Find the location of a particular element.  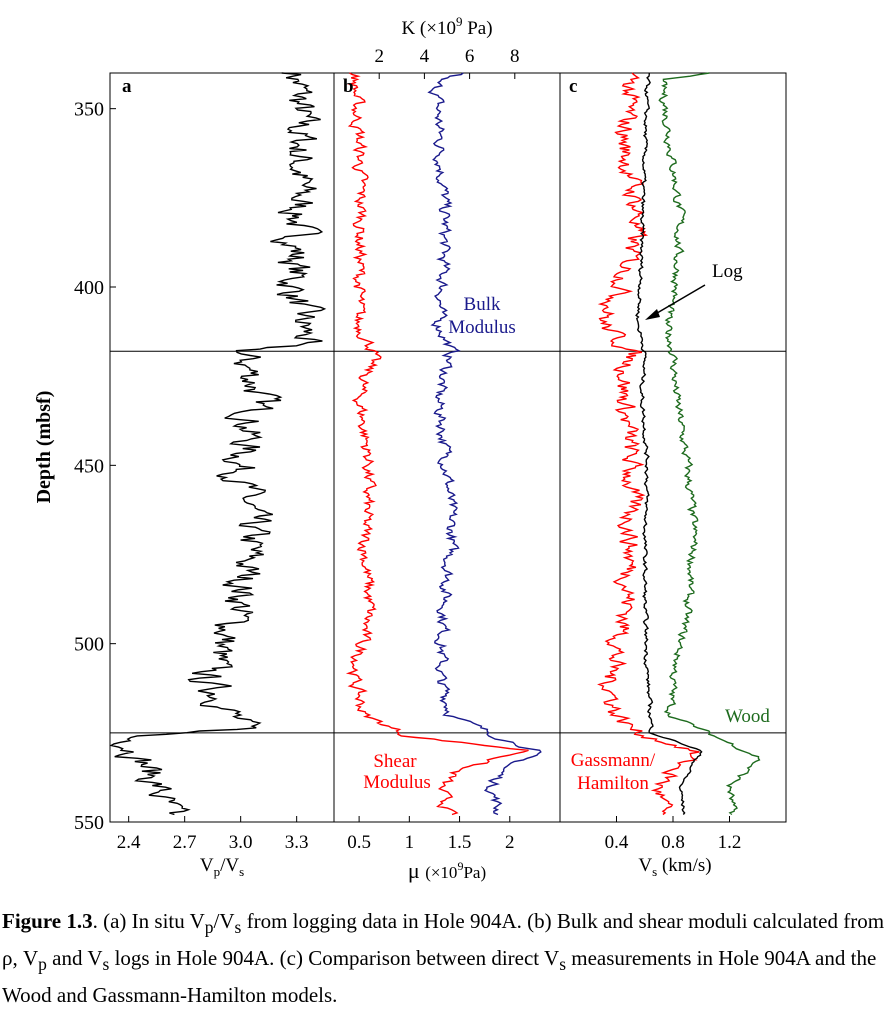

x-axis-label-b: μ (×109Pa) is located at coordinates (447, 870).